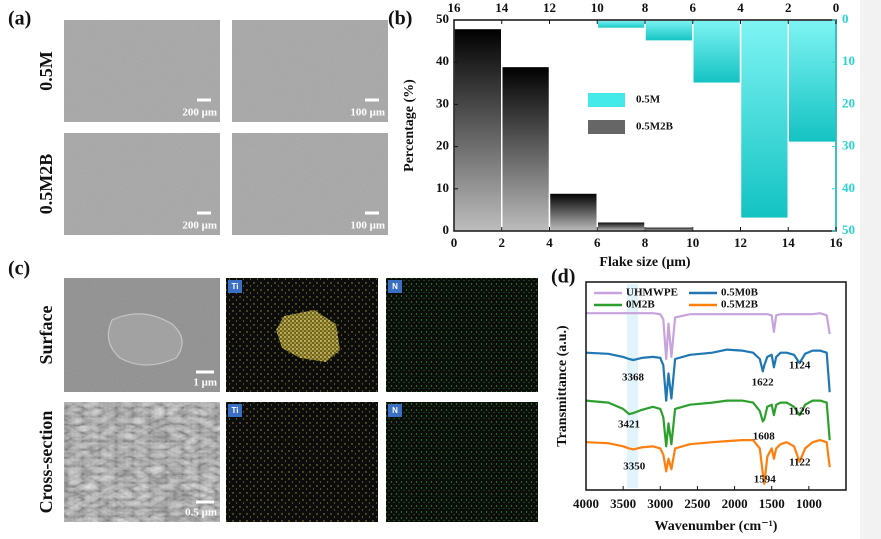 This screenshot has height=539, width=881. What do you see at coordinates (645, 242) in the screenshot?
I see `x-tick-label: 8` at bounding box center [645, 242].